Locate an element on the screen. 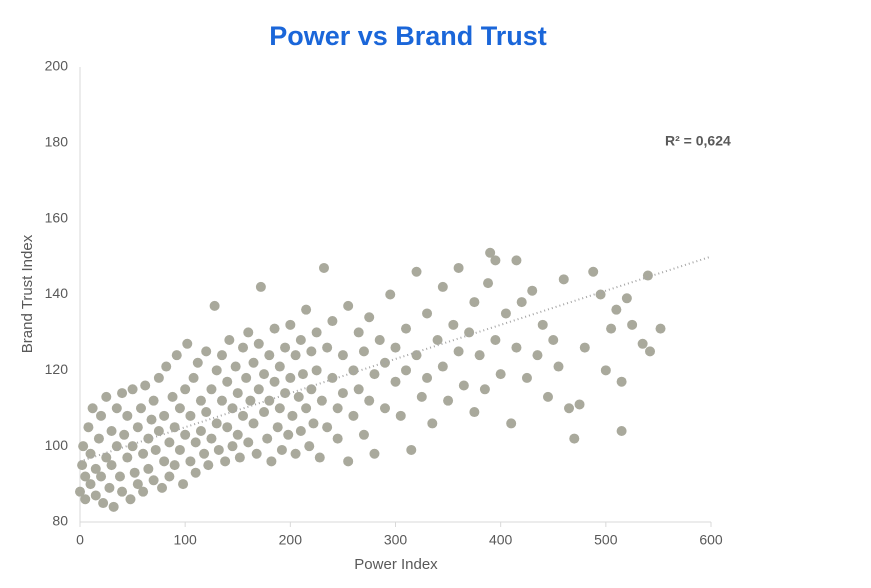 The width and height of the screenshot is (871, 588). x-axis-title: Power Index is located at coordinates (396, 564).